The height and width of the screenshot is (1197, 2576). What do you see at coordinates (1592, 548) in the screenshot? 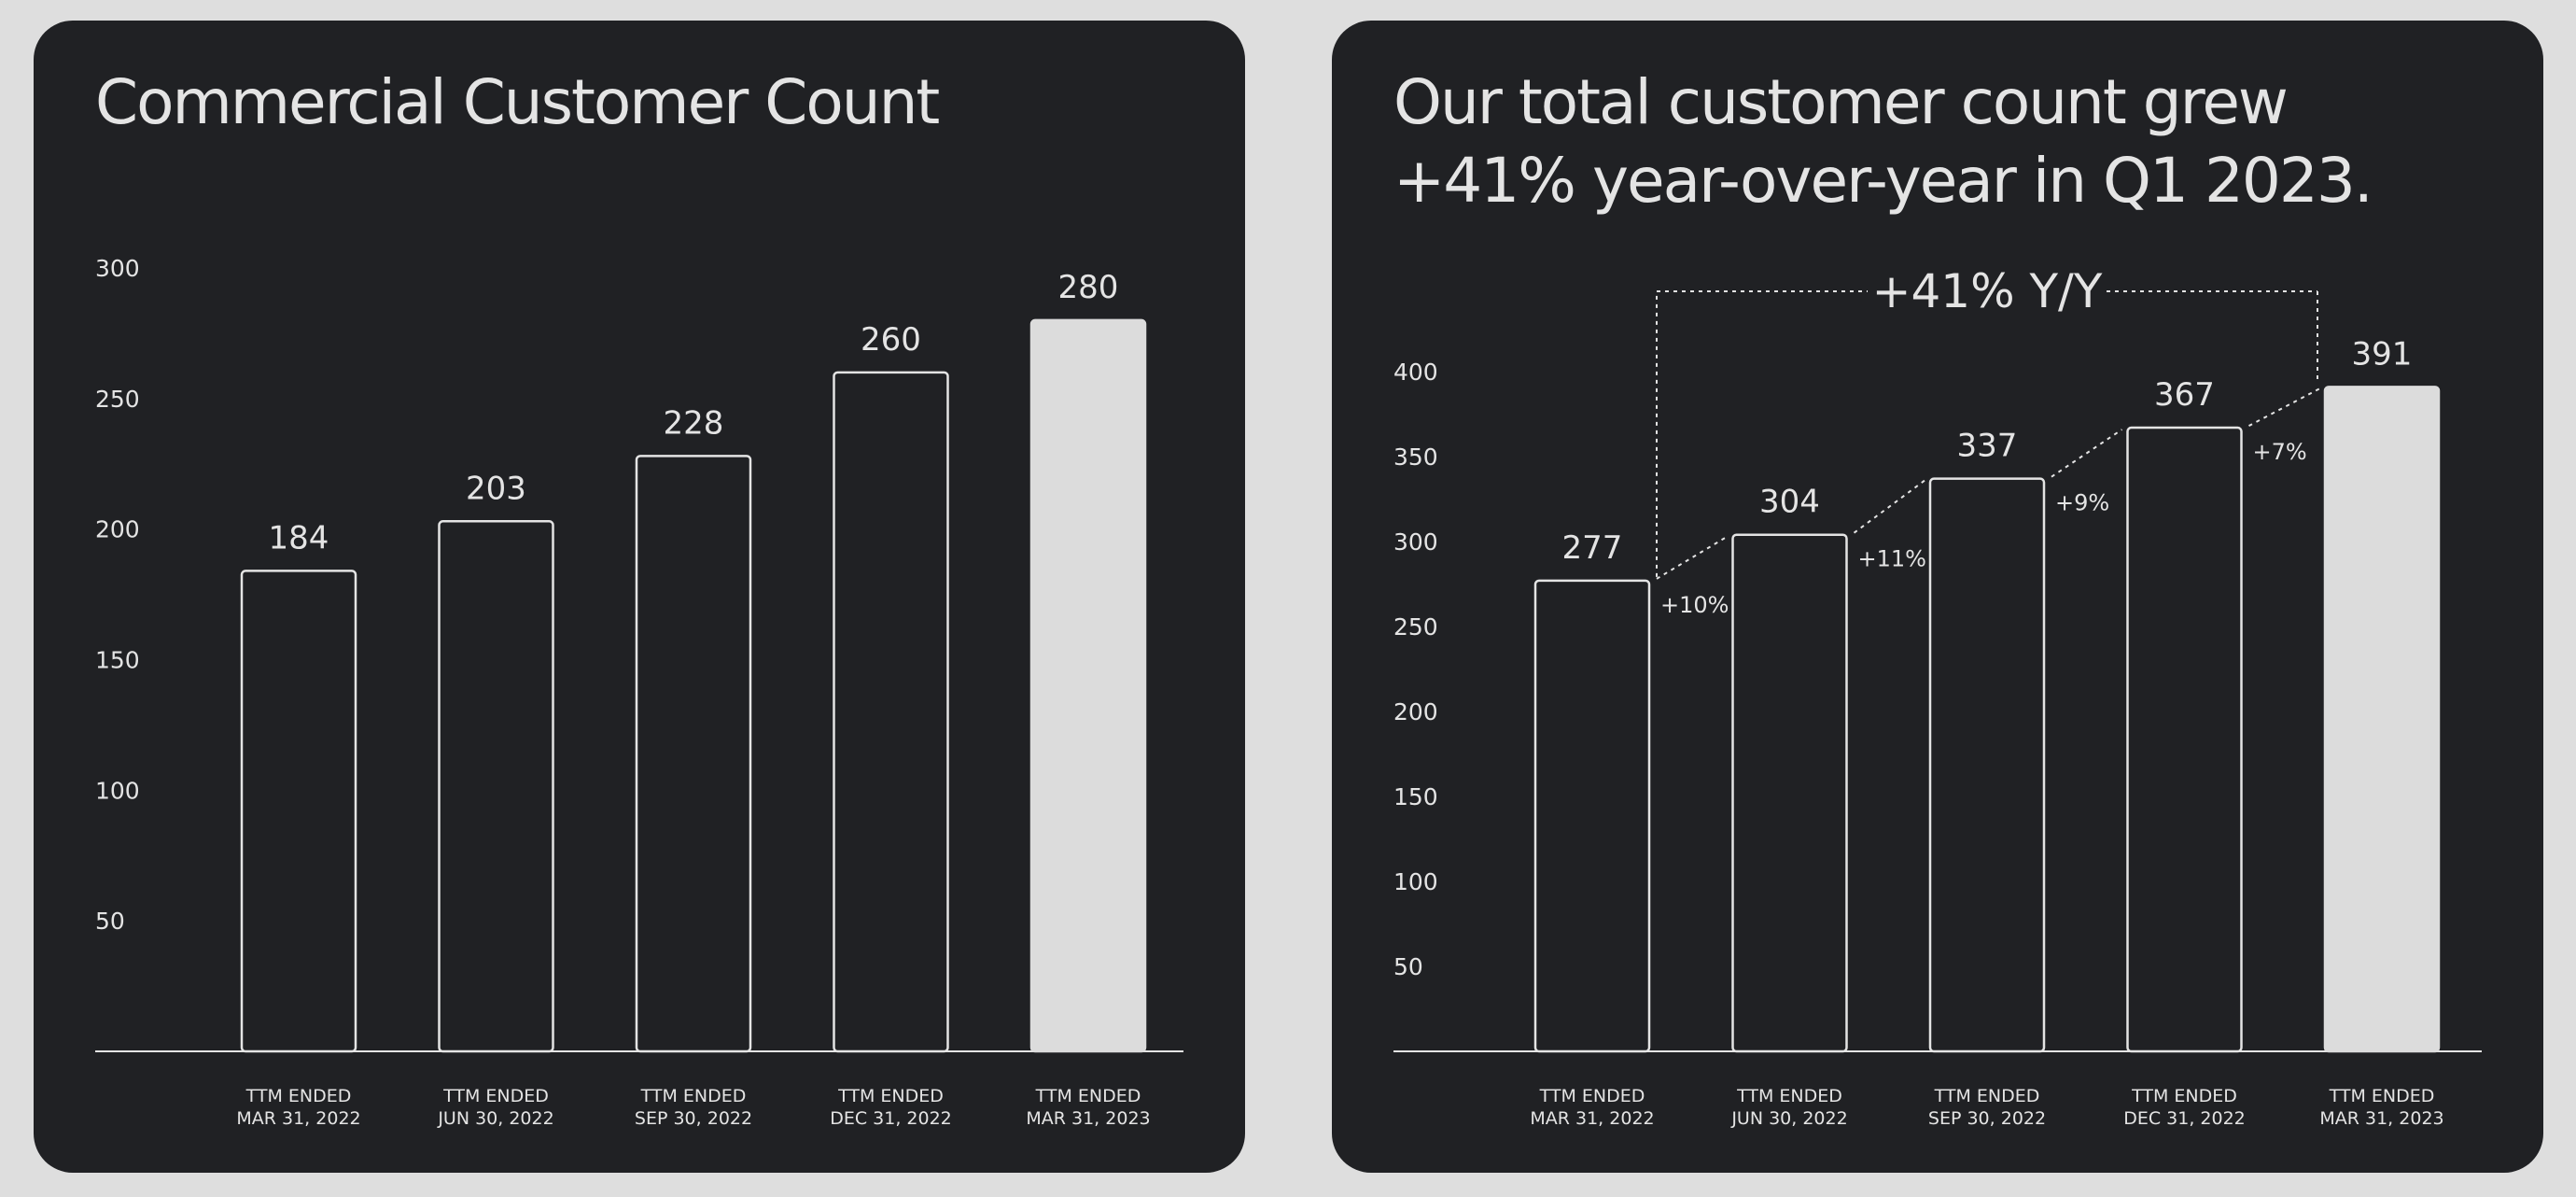
I see `bar-value-label: 277` at bounding box center [1592, 548].